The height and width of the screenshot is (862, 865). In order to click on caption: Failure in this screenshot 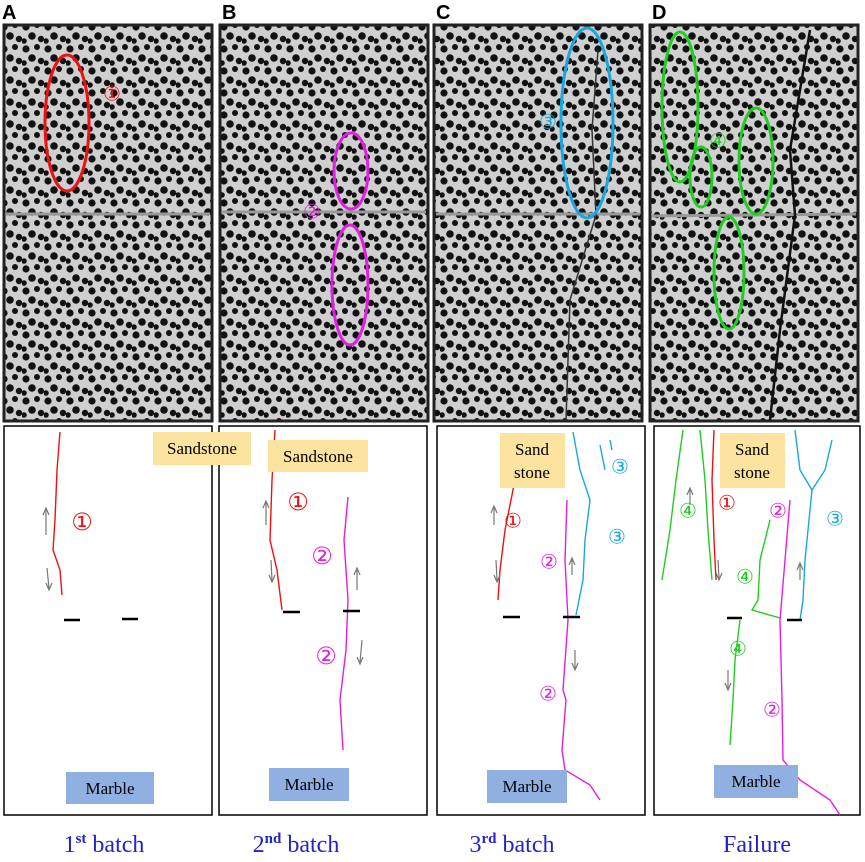, I will do `click(757, 845)`.